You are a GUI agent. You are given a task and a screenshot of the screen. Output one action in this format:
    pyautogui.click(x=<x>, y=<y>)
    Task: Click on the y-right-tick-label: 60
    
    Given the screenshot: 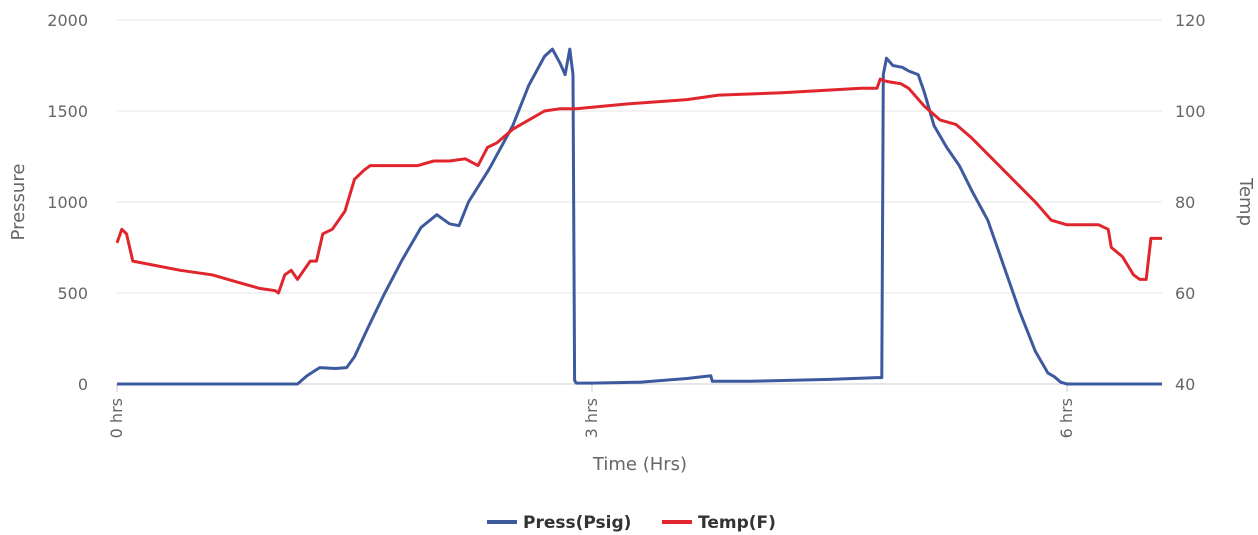 What is the action you would take?
    pyautogui.click(x=1185, y=293)
    